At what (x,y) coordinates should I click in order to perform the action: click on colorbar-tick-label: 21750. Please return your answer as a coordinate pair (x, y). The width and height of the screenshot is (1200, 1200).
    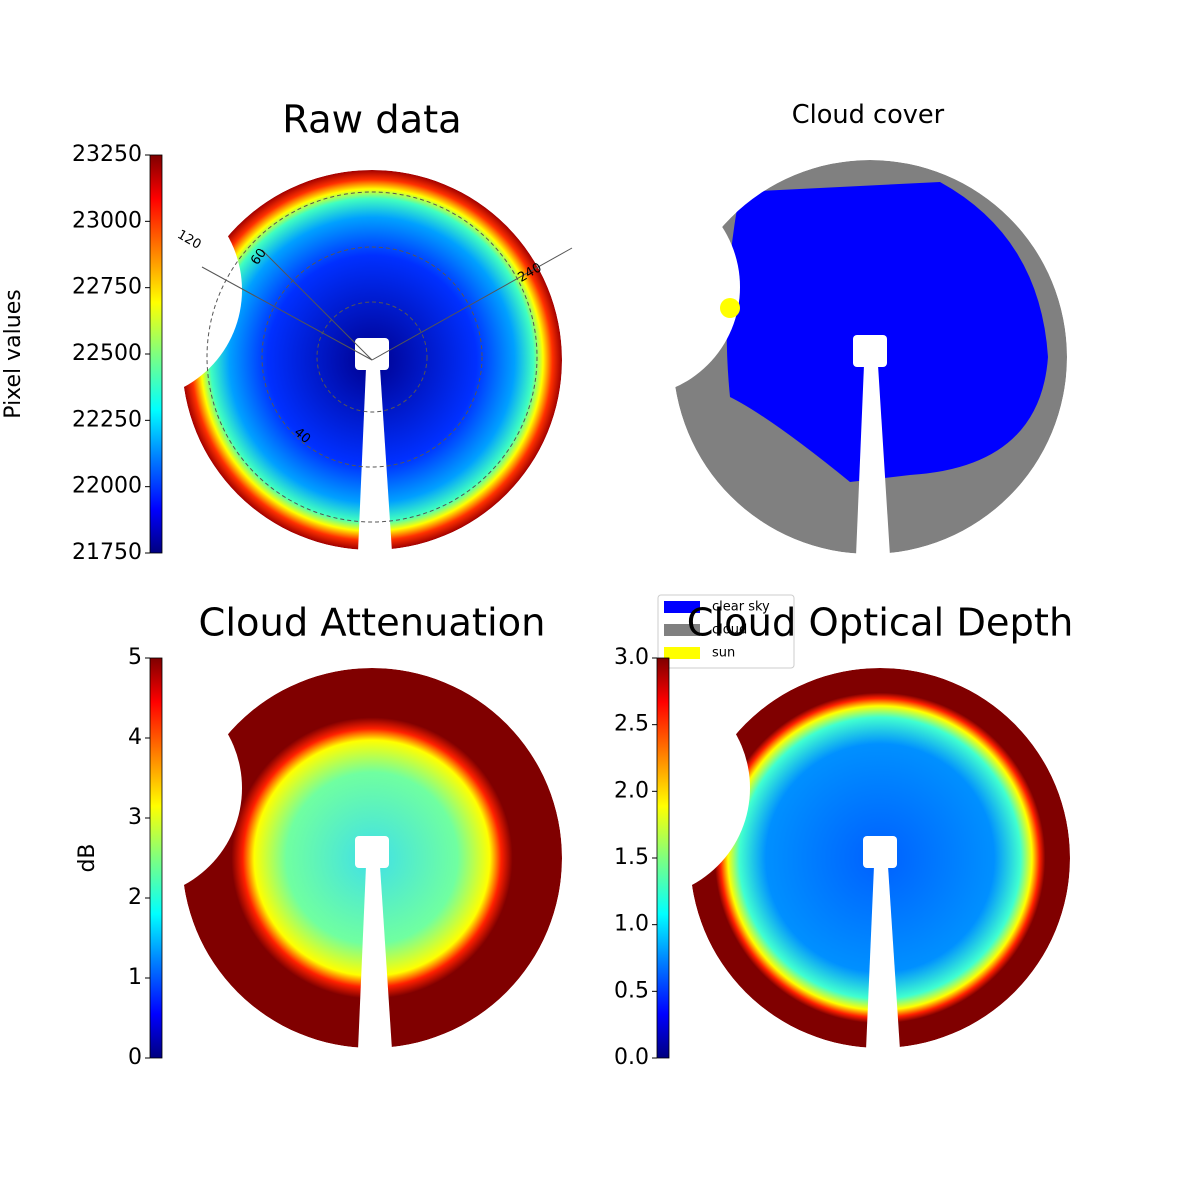
    Looking at the image, I should click on (107, 552).